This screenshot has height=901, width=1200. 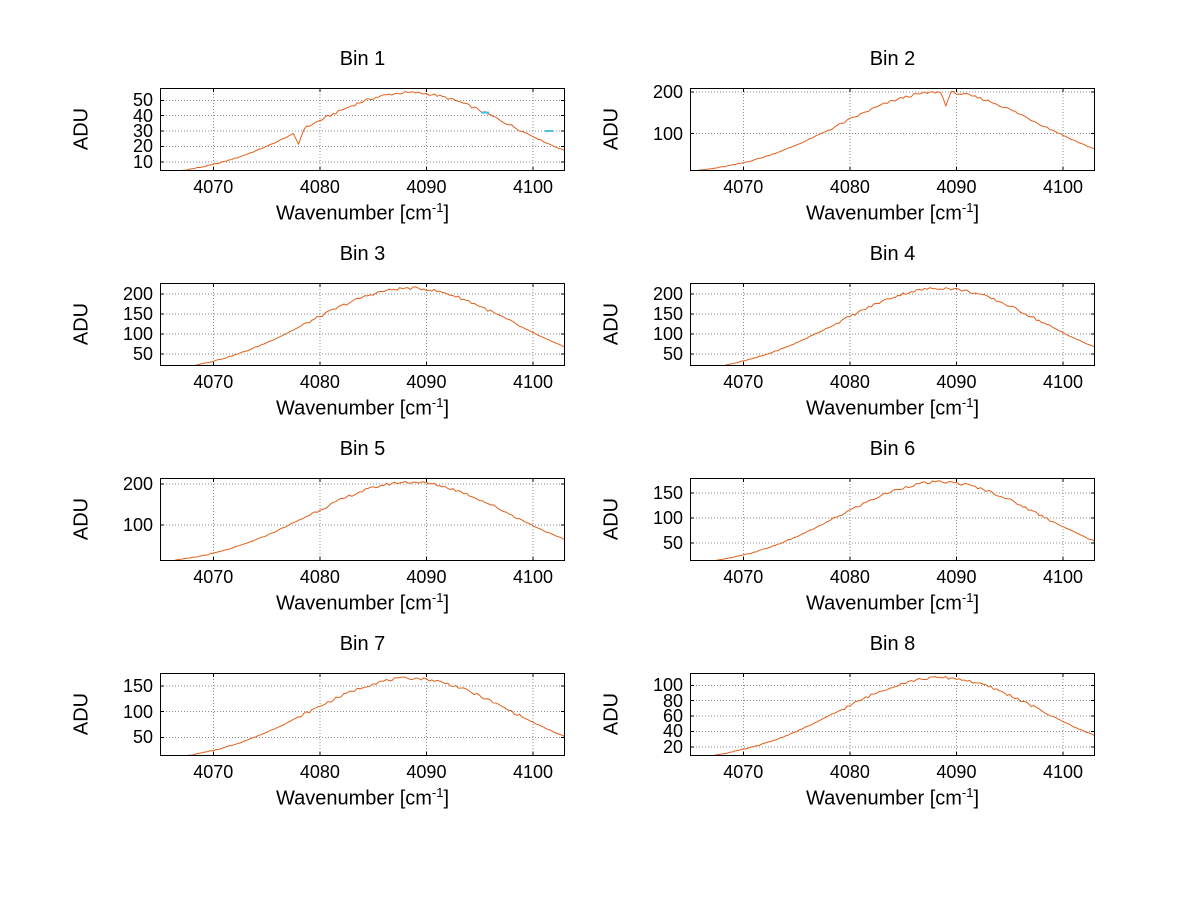 What do you see at coordinates (362, 254) in the screenshot?
I see `plot-title: Bin 3` at bounding box center [362, 254].